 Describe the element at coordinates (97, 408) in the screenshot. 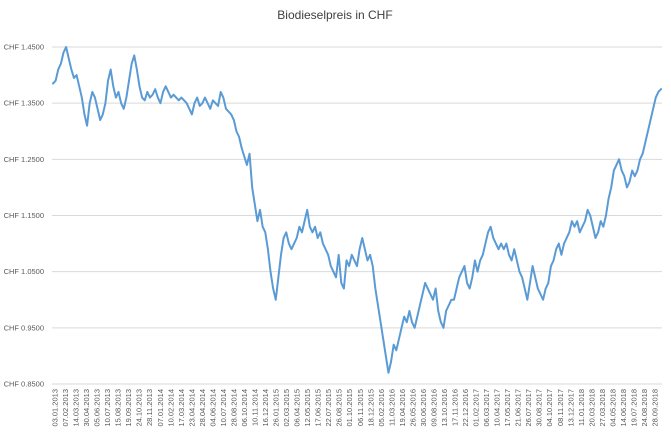

I see `x-tick-label: 05.06.2013` at that location.